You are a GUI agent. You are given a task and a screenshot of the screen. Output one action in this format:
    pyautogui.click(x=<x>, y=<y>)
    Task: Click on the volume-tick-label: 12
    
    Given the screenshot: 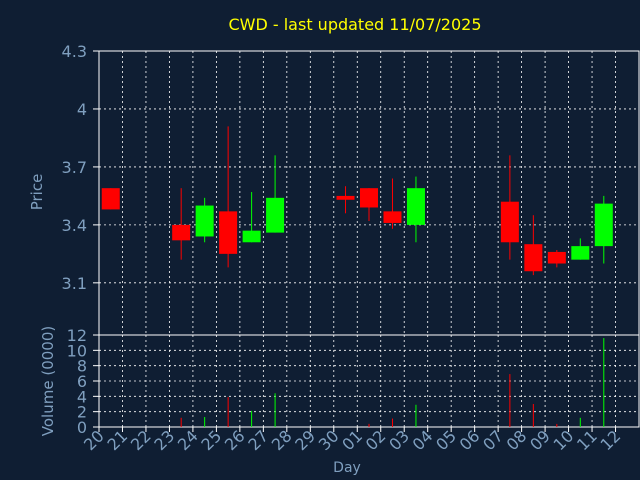 What is the action you would take?
    pyautogui.click(x=77, y=335)
    